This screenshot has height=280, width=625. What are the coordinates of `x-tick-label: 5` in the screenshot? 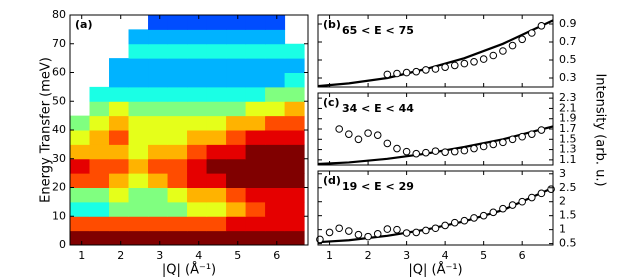 It's located at (483, 255).